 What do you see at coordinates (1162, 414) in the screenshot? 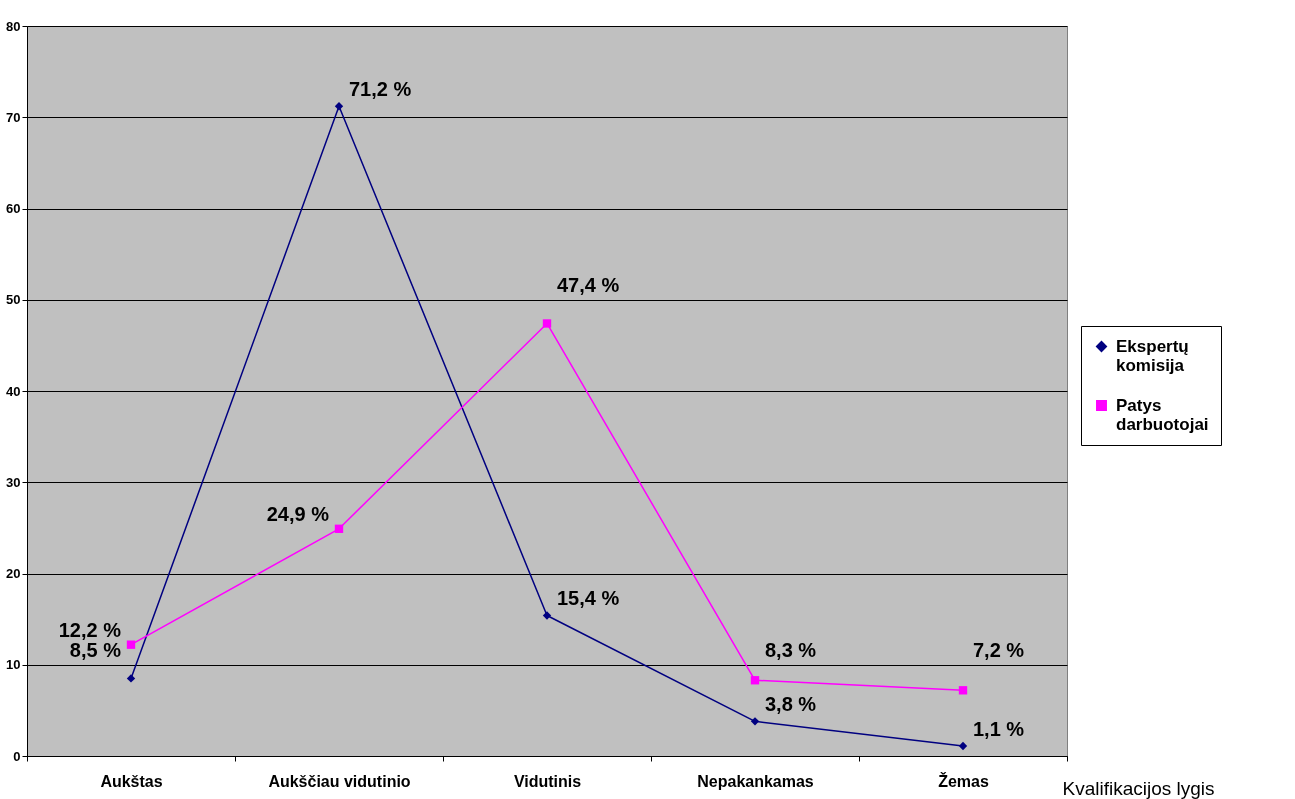
I see `legend-label: Patys darbuotojai` at bounding box center [1162, 414].